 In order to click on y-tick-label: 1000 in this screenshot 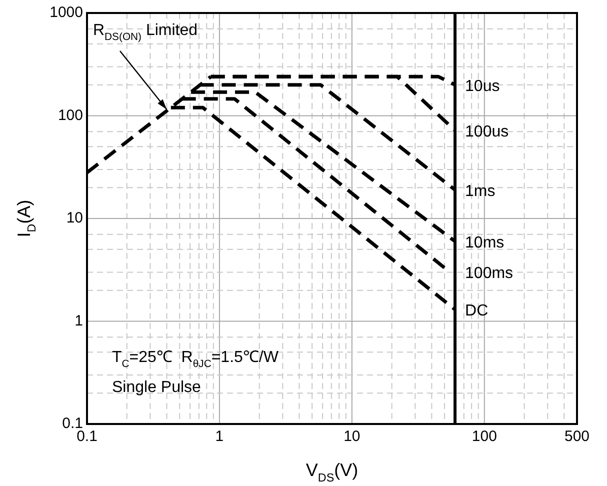, I will do `click(66, 13)`.